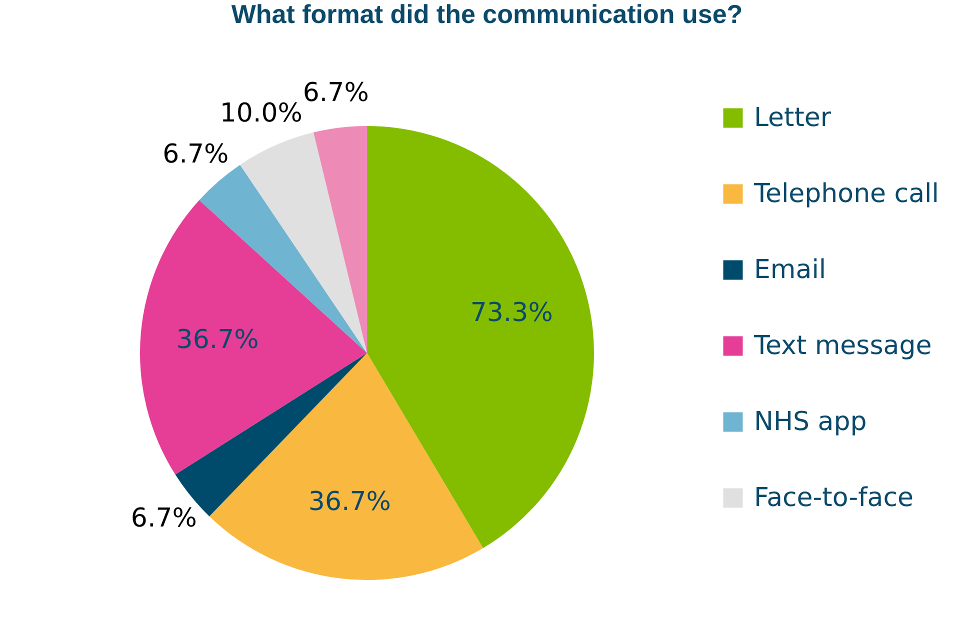  What do you see at coordinates (793, 118) in the screenshot?
I see `legend-label: Letter` at bounding box center [793, 118].